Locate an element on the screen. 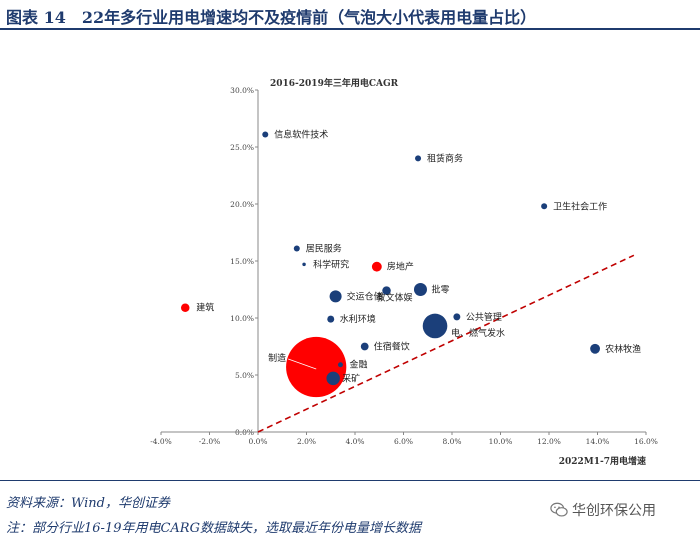  x-tick-label: 12.0% is located at coordinates (549, 441).